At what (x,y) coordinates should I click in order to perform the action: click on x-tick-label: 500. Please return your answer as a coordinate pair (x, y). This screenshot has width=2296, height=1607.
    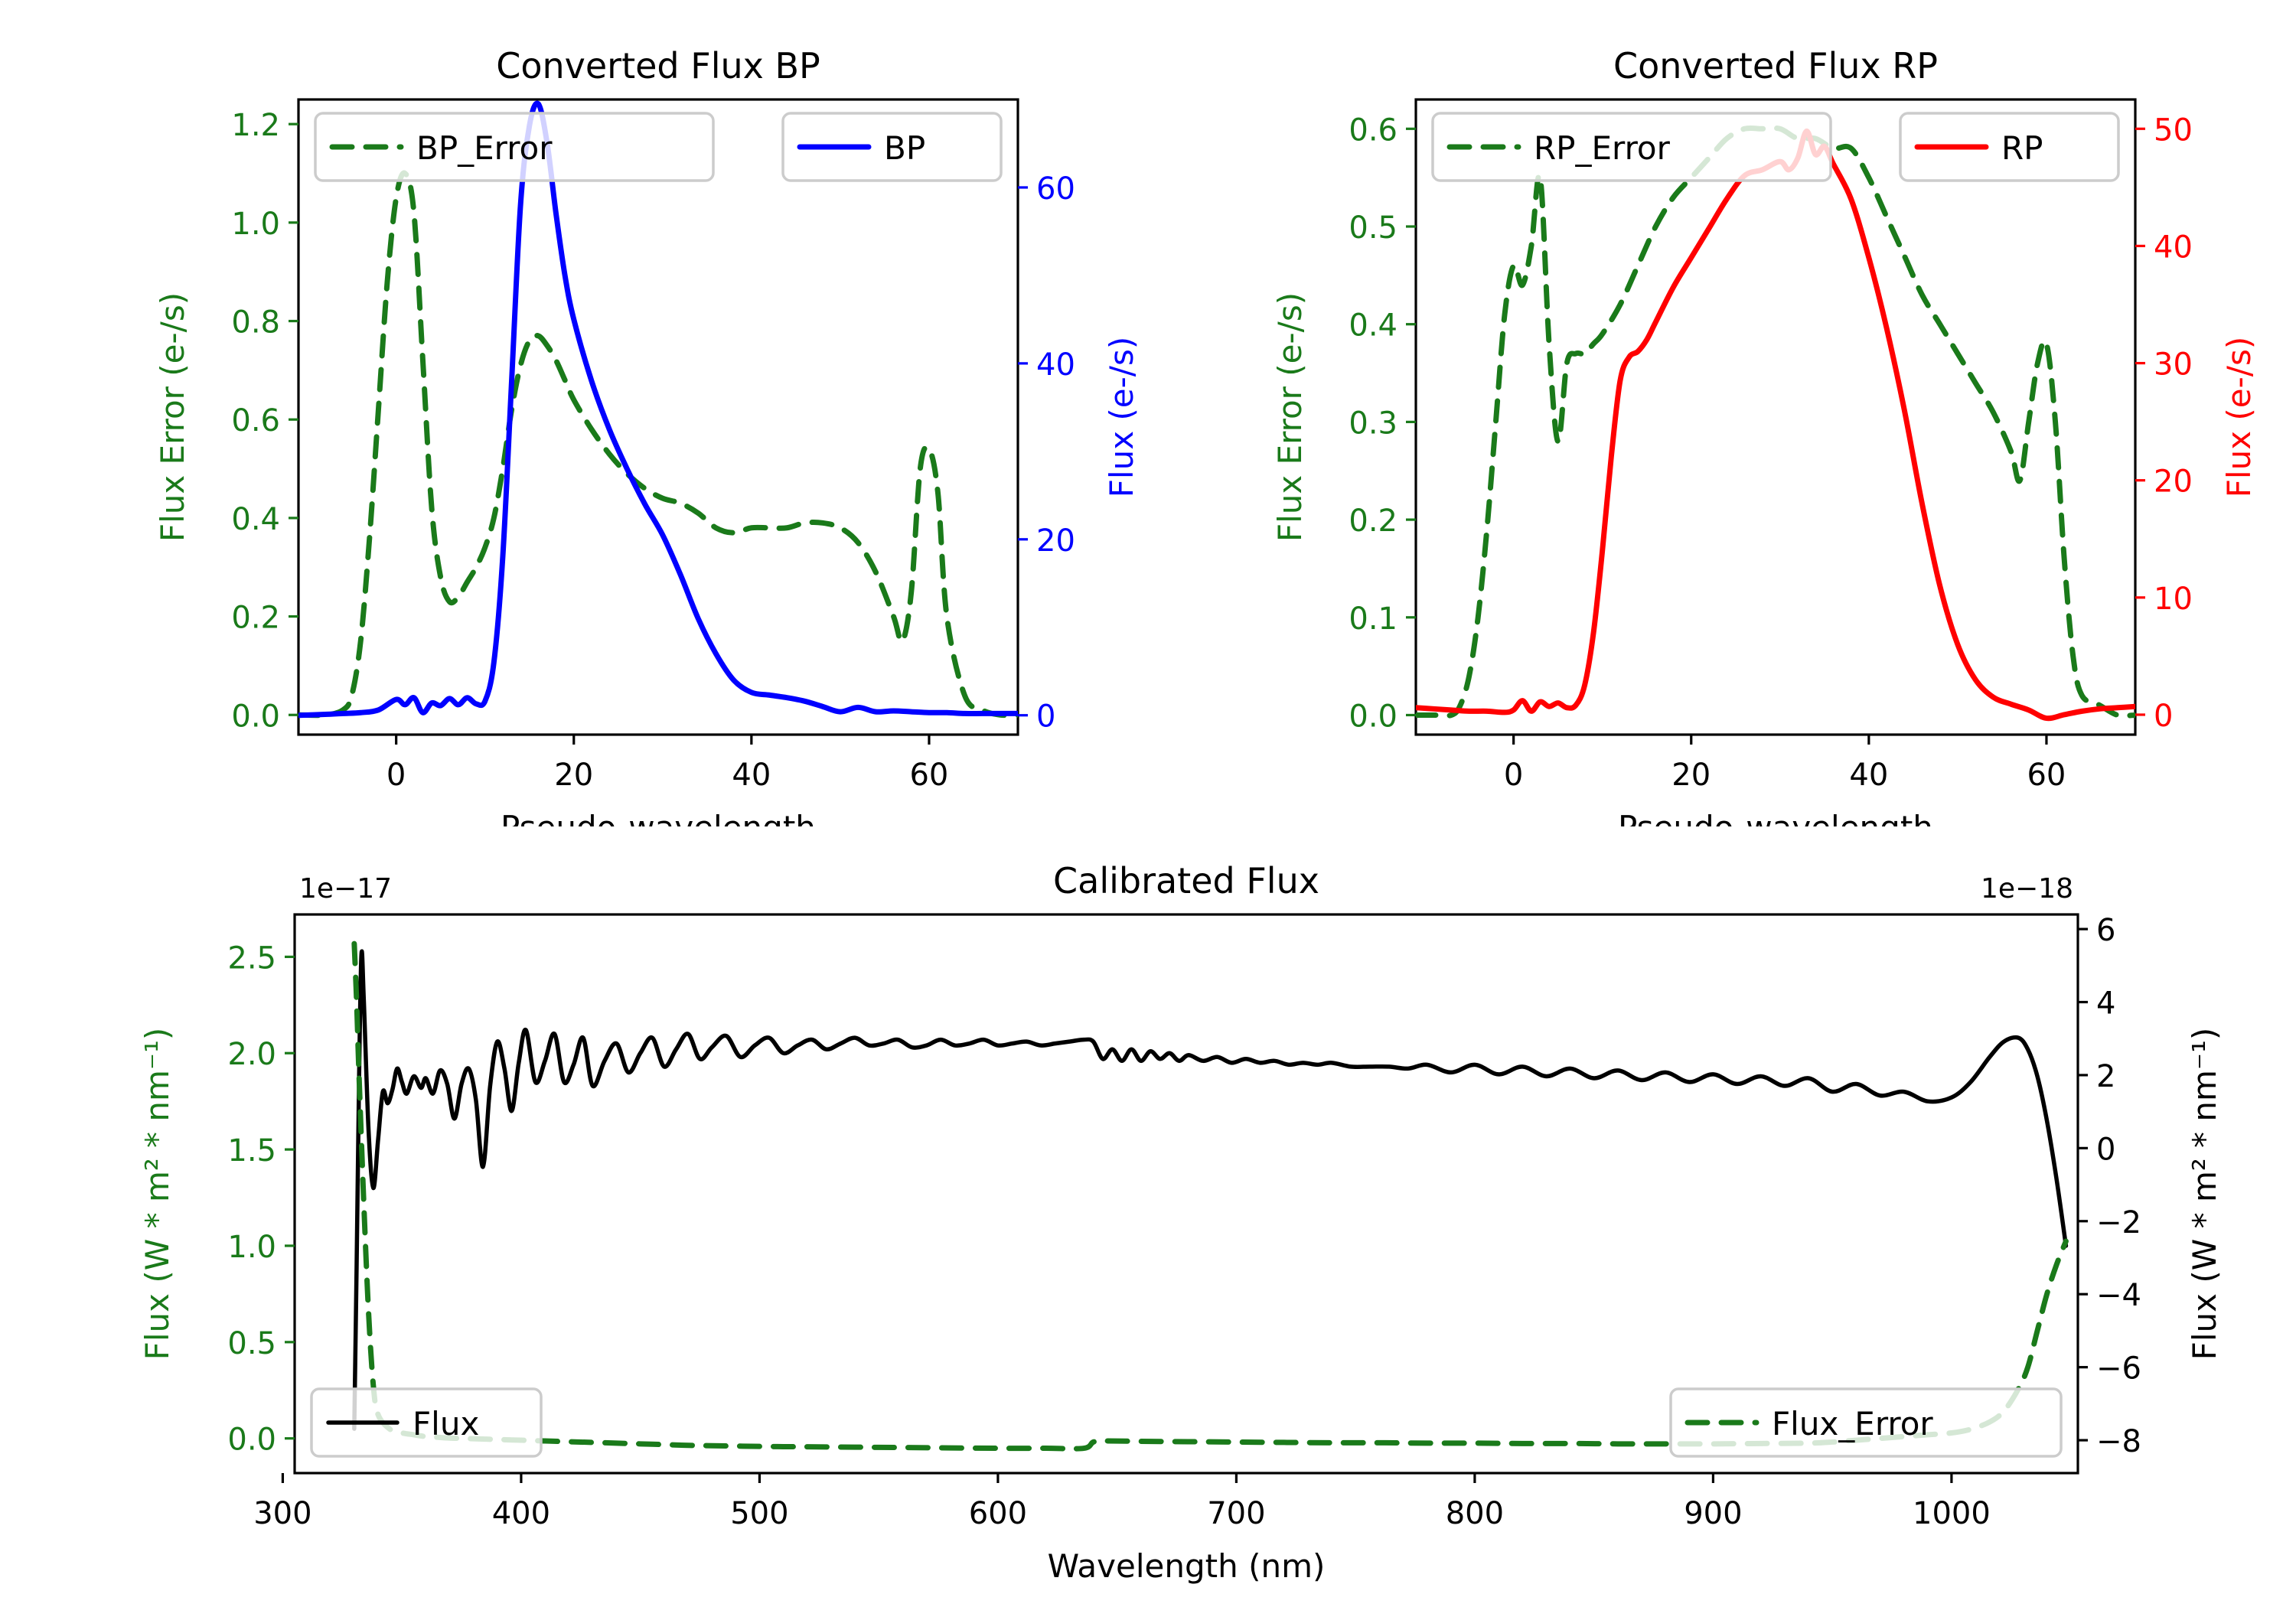
    Looking at the image, I should click on (759, 1513).